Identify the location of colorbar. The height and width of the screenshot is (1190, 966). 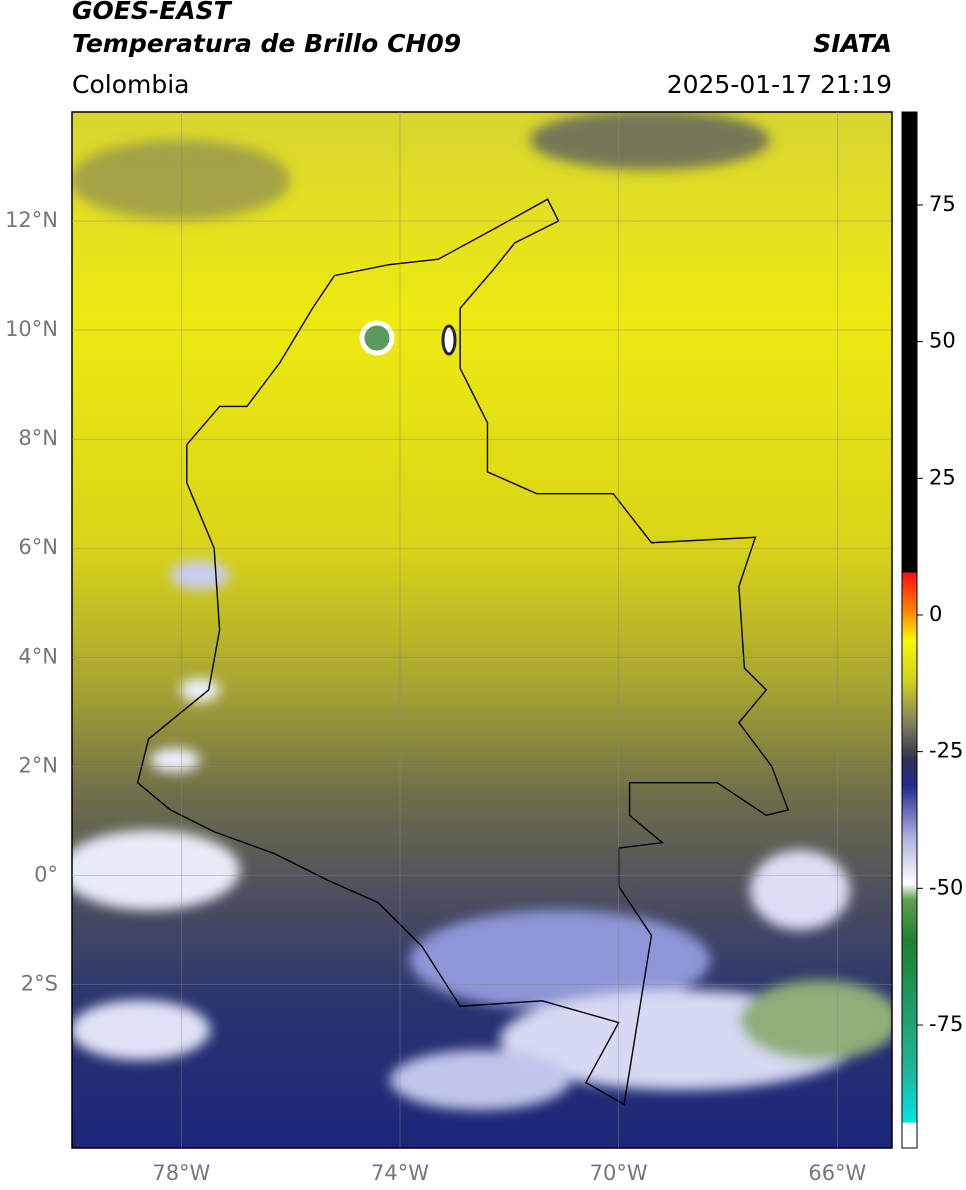
(909, 630).